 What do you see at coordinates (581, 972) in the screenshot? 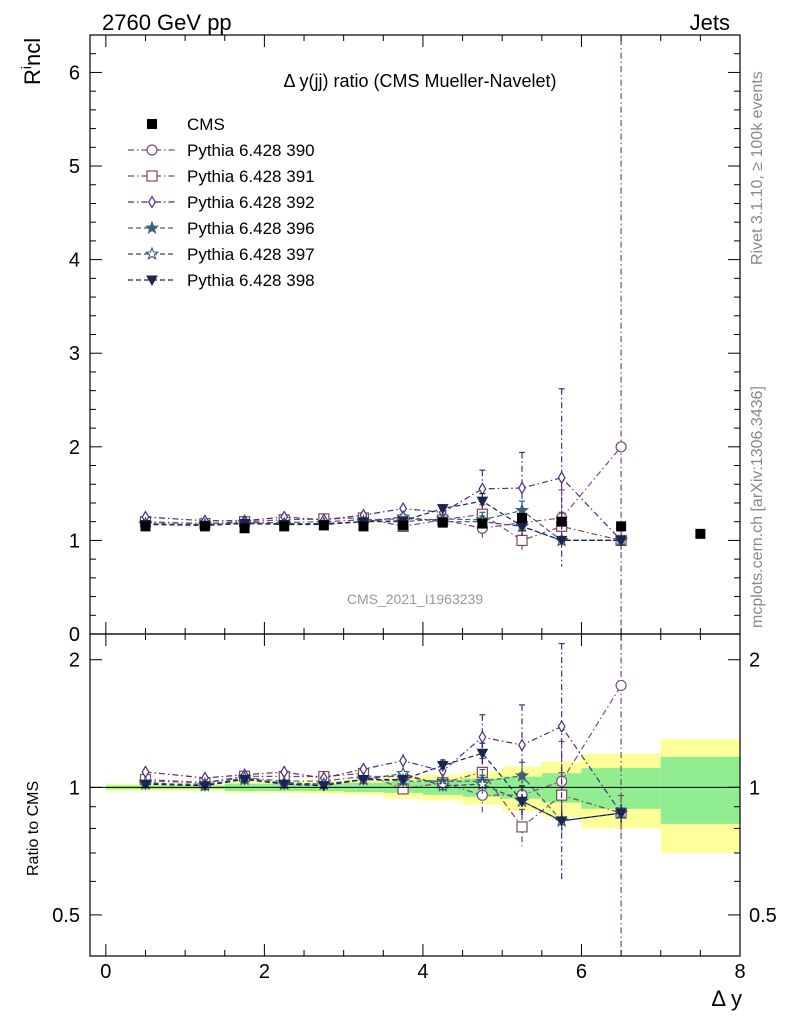
I see `x-tick-label: 6` at bounding box center [581, 972].